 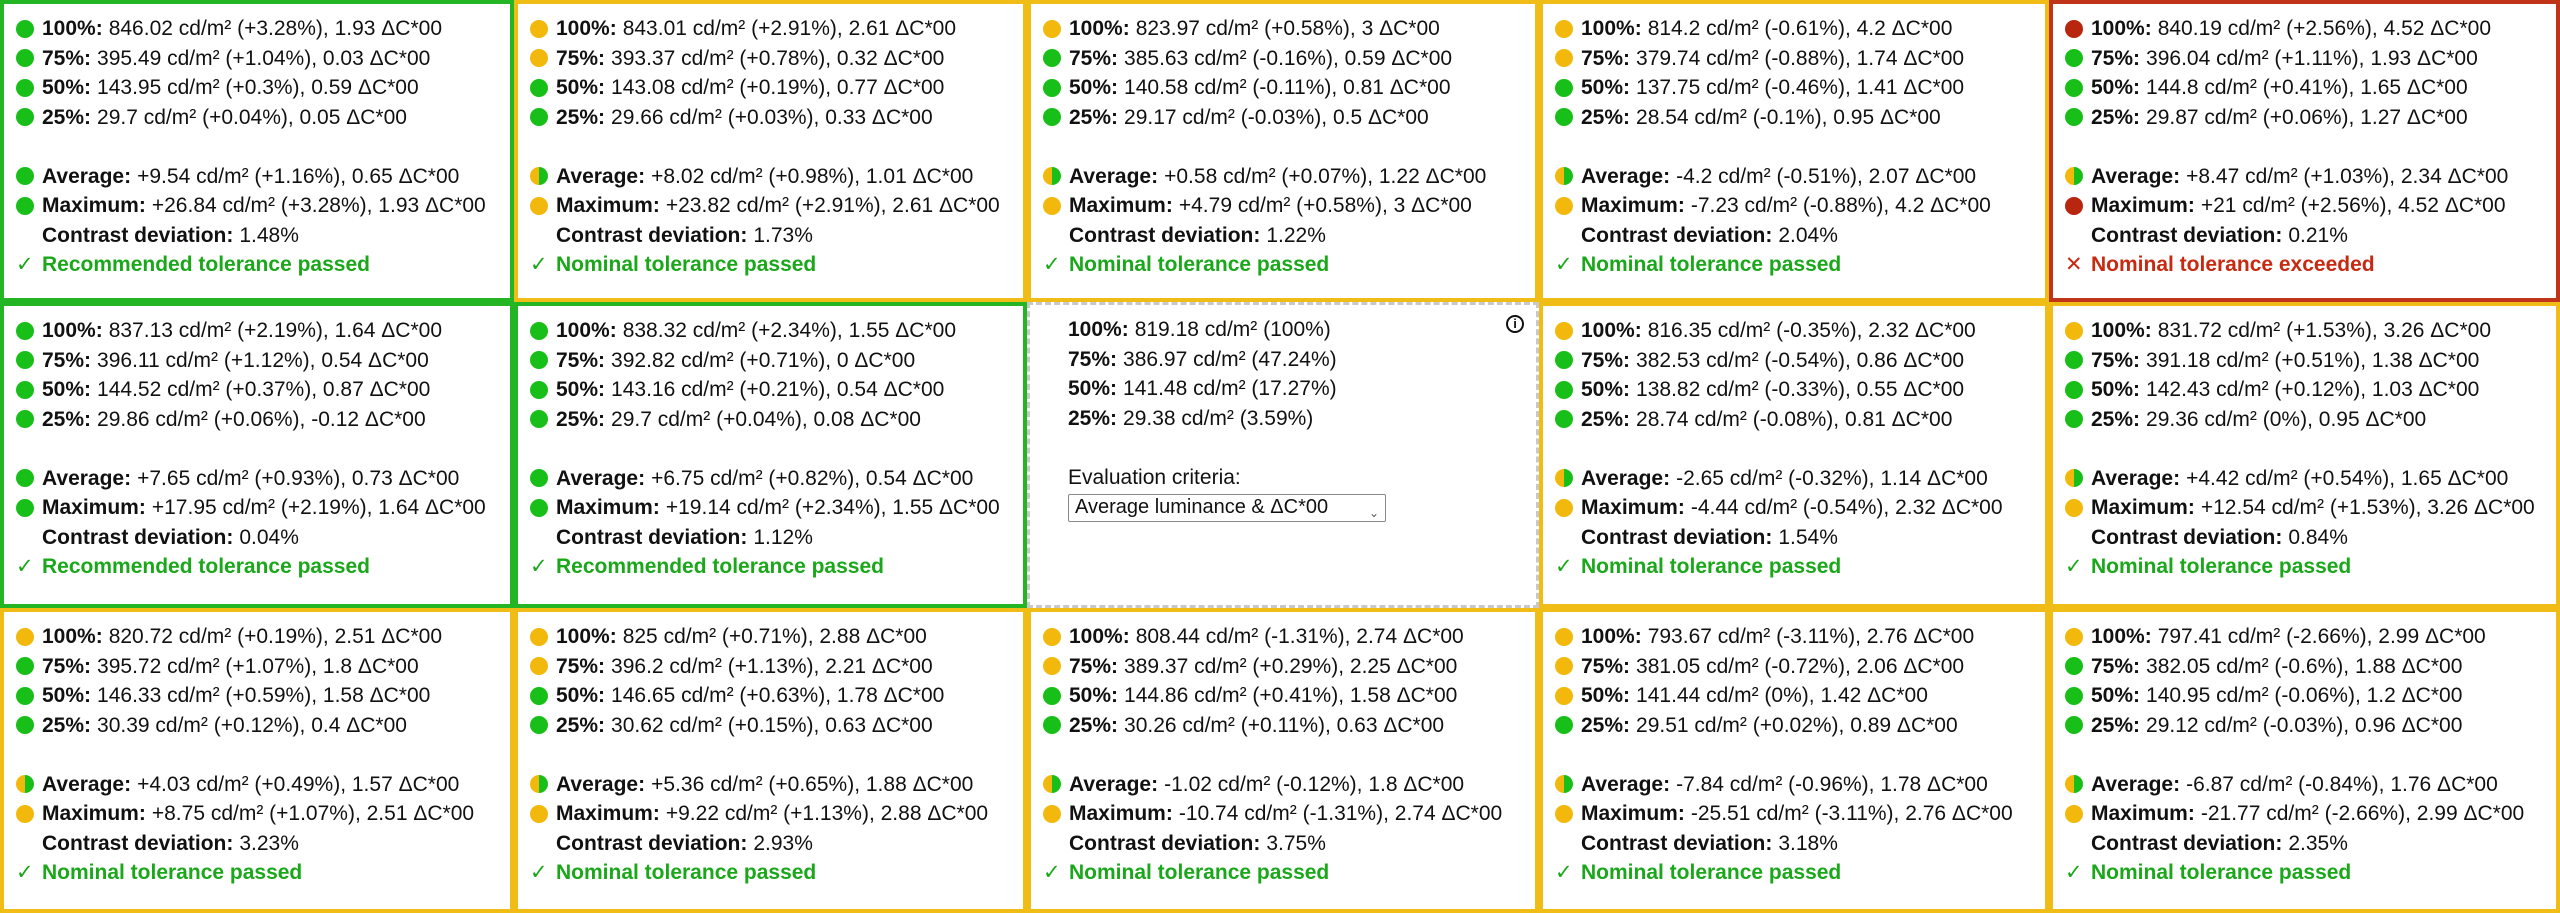 What do you see at coordinates (263, 29) in the screenshot?
I see `row-p100: 100%: 846.02 cd/m² (+3.28%), 1.93 ΔC*00` at bounding box center [263, 29].